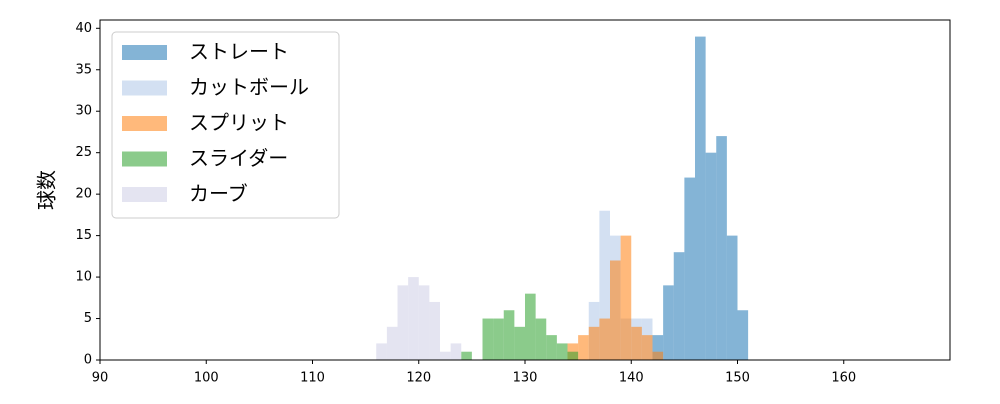 This screenshot has height=404, width=1000. What do you see at coordinates (631, 378) in the screenshot?
I see `x-tick-label: 140` at bounding box center [631, 378].